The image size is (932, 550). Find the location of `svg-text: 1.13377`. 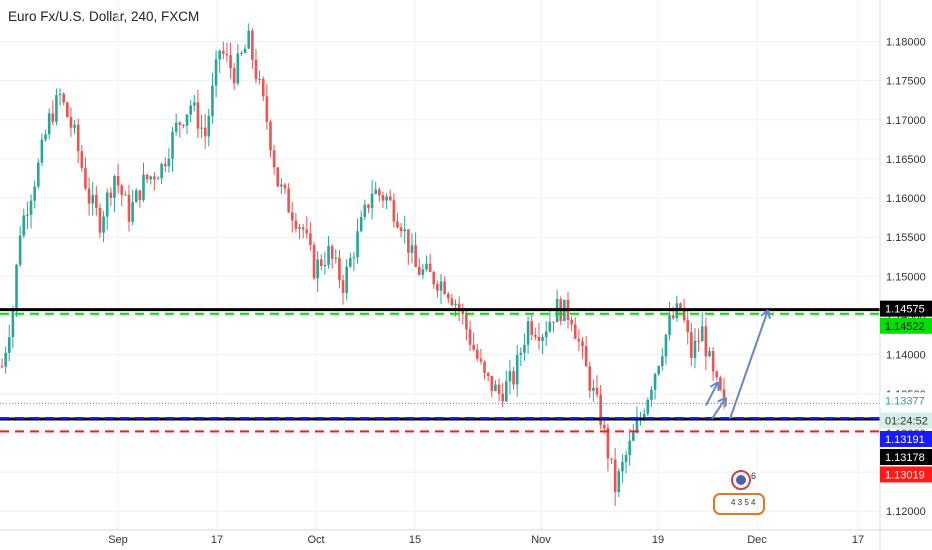

svg-text: 1.13377 is located at coordinates (905, 401).